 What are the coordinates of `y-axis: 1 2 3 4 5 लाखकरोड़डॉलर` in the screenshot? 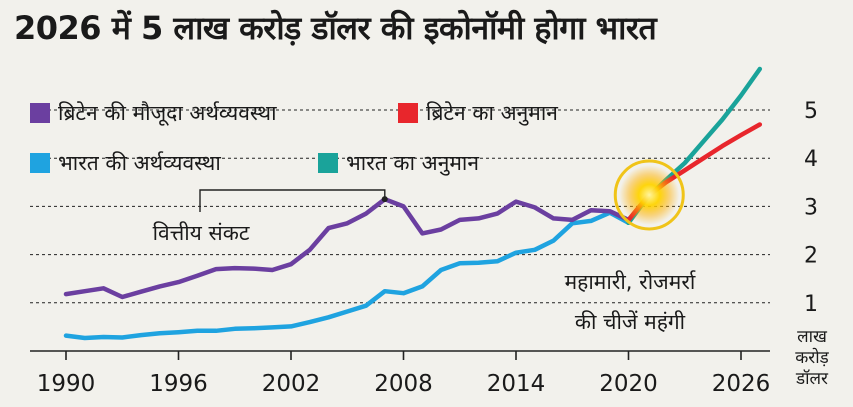 It's located at (812, 244).